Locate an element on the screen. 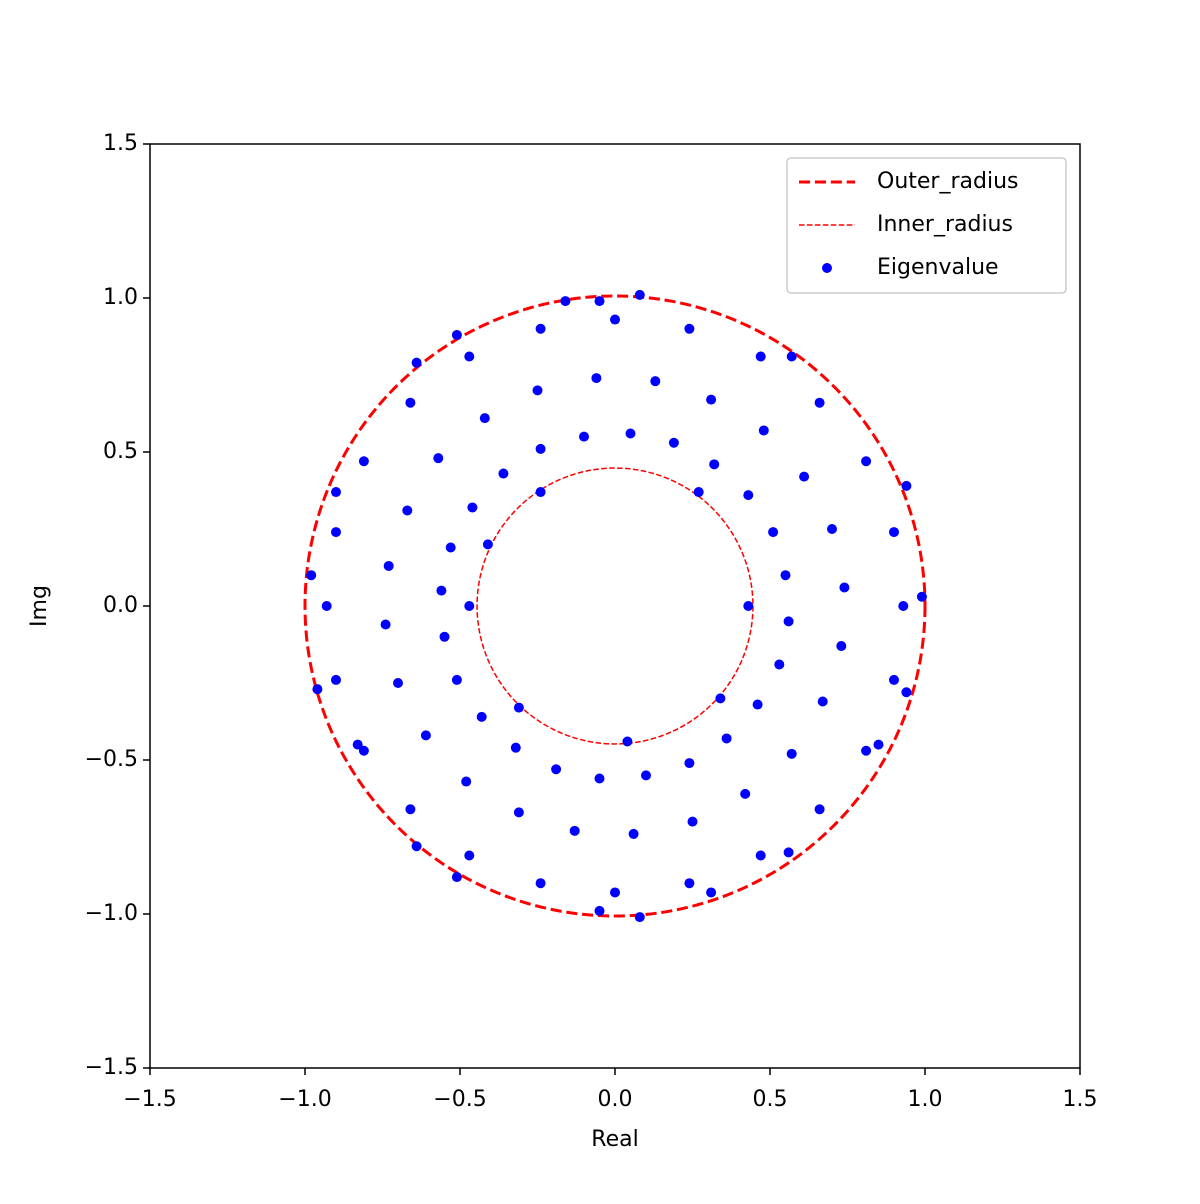 Image resolution: width=1200 pixels, height=1204 pixels. y-tick-label: 0.0 is located at coordinates (120, 605).